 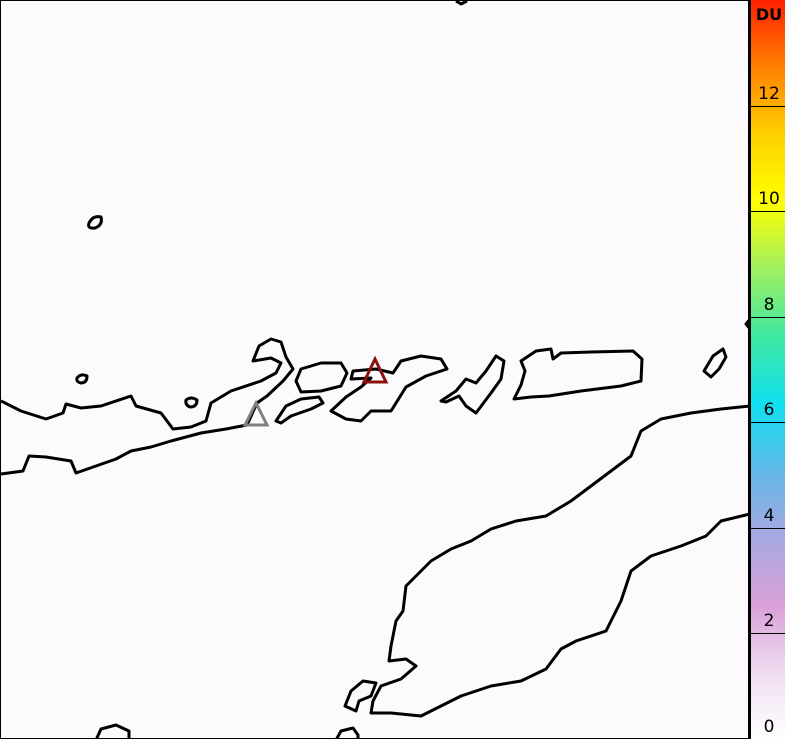 What do you see at coordinates (769, 621) in the screenshot?
I see `colorbar-tick-label: 2` at bounding box center [769, 621].